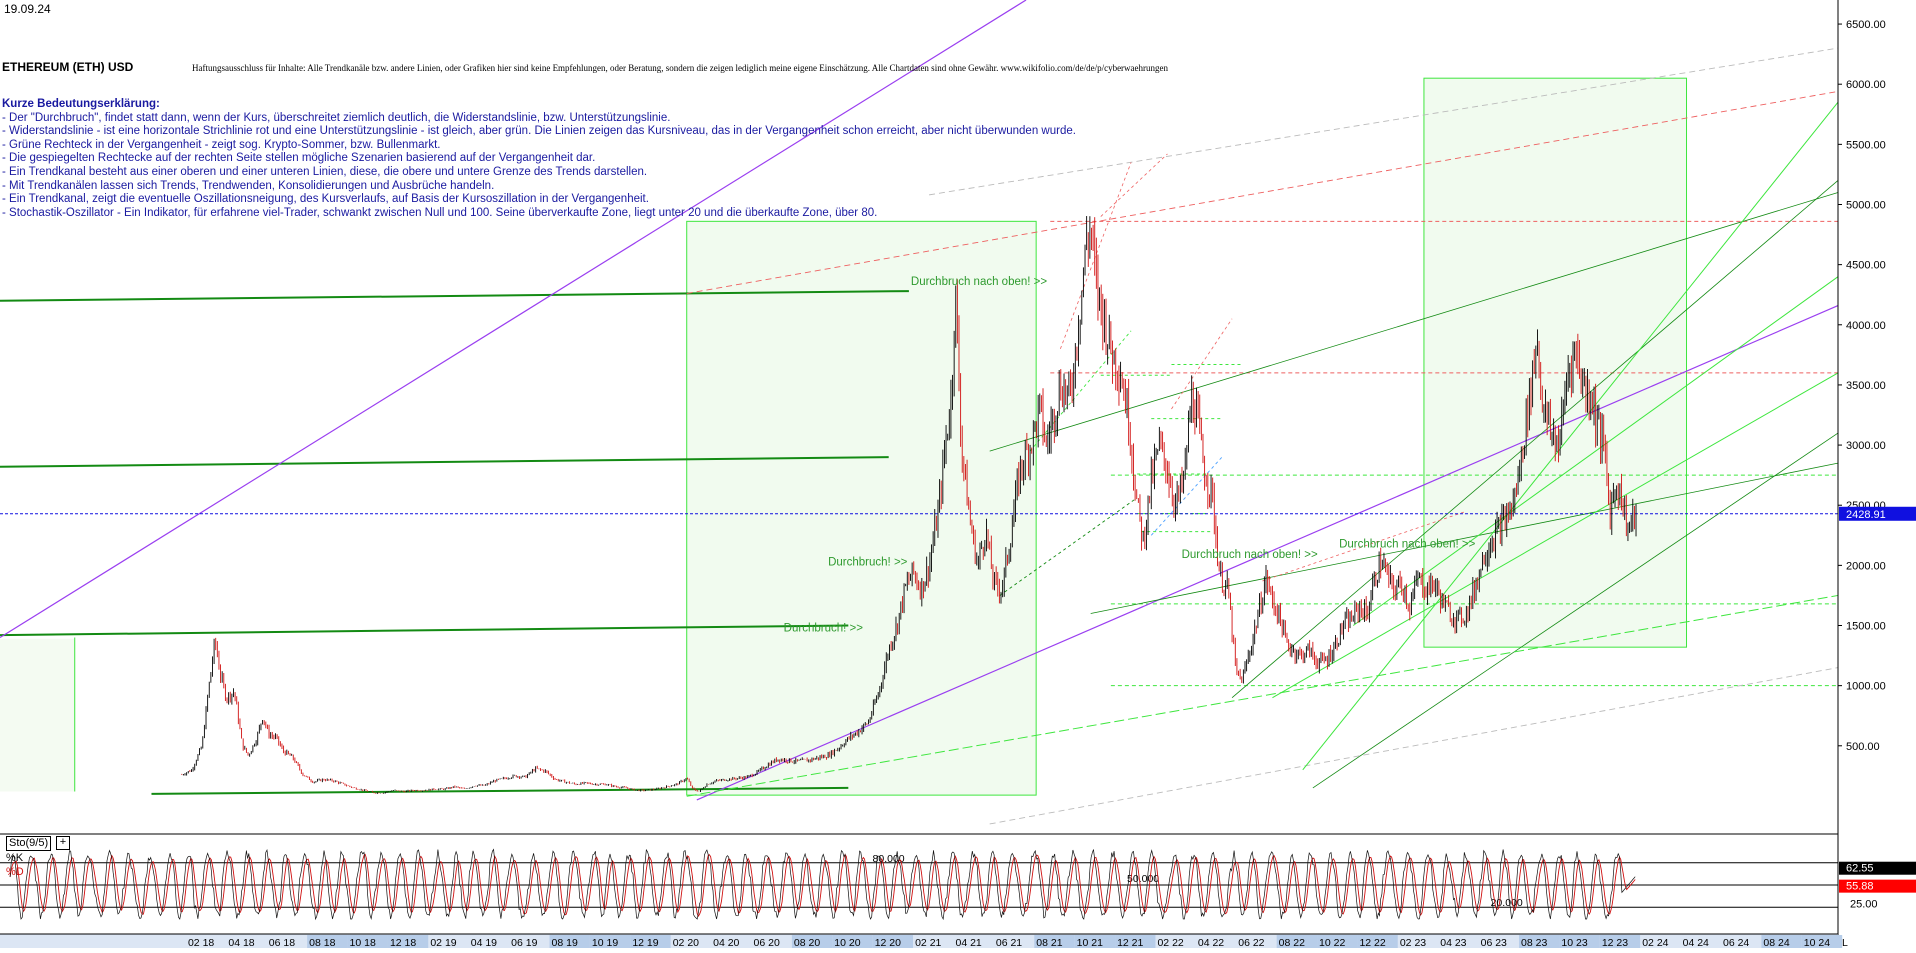  What do you see at coordinates (686, 942) in the screenshot?
I see `x-tick-label: 02 20` at bounding box center [686, 942].